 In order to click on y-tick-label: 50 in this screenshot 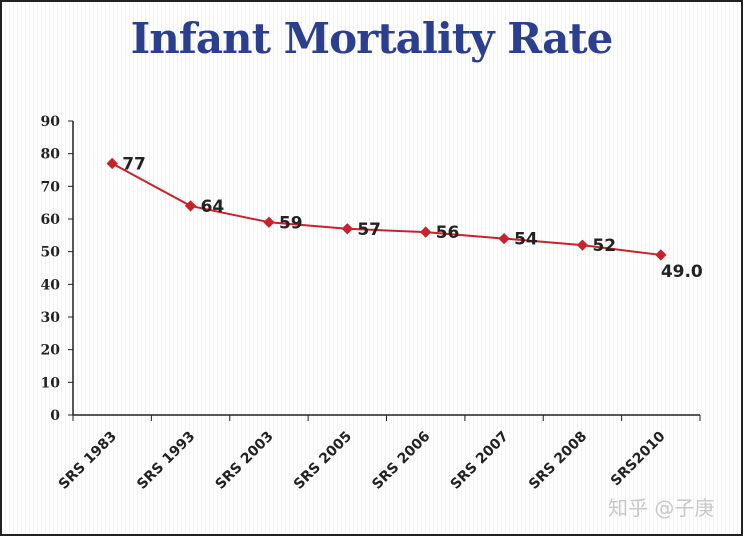, I will do `click(51, 253)`.